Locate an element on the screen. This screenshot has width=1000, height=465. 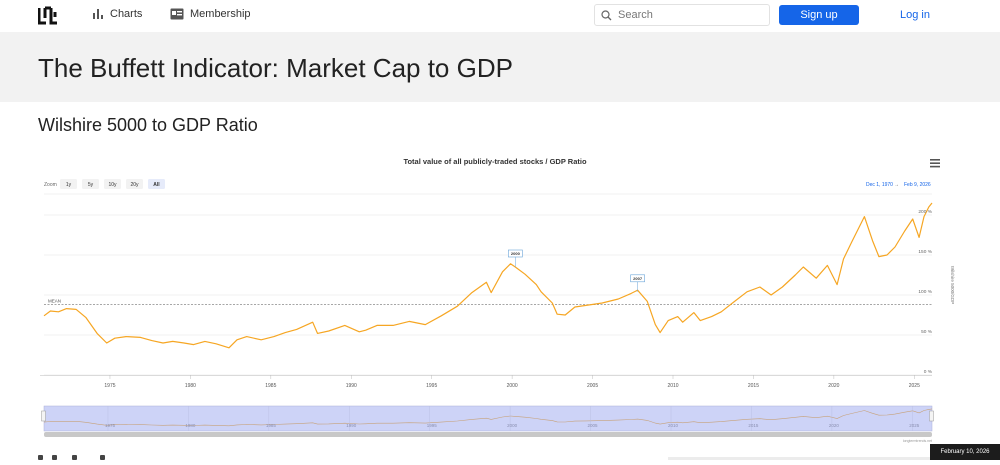
search-box is located at coordinates (682, 15).